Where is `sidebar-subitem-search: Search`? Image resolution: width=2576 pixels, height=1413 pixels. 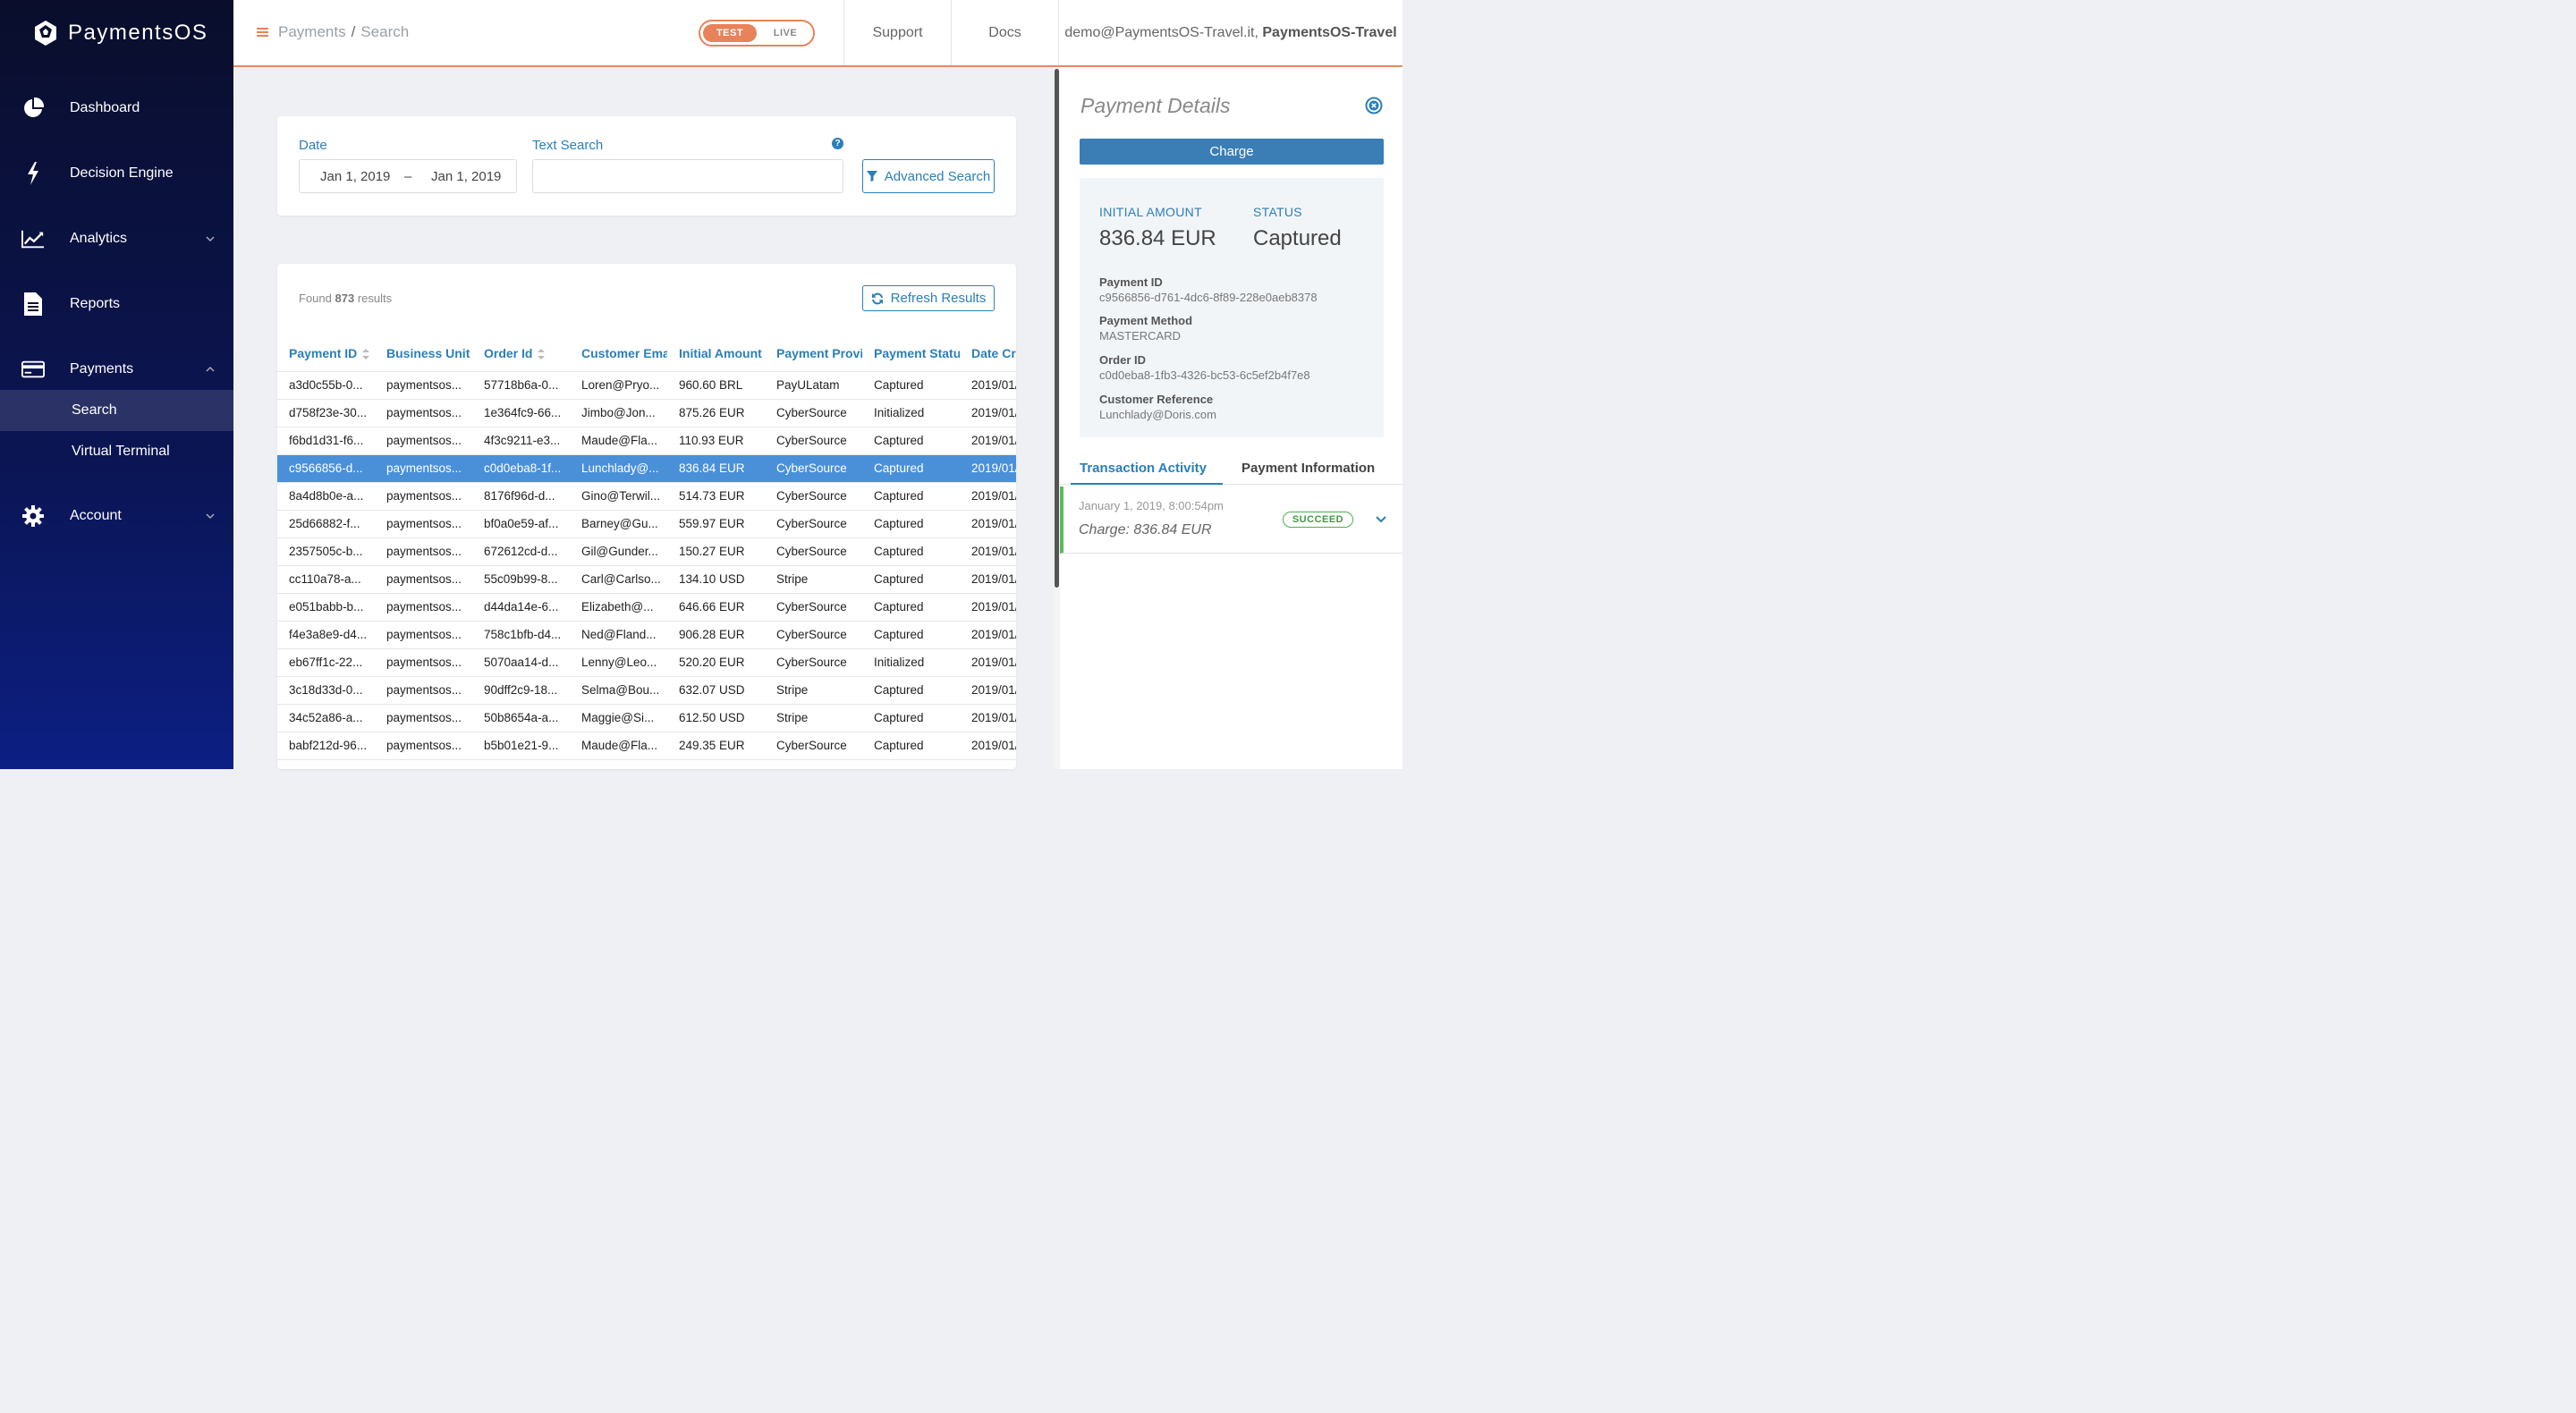
sidebar-subitem-search: Search is located at coordinates (116, 410).